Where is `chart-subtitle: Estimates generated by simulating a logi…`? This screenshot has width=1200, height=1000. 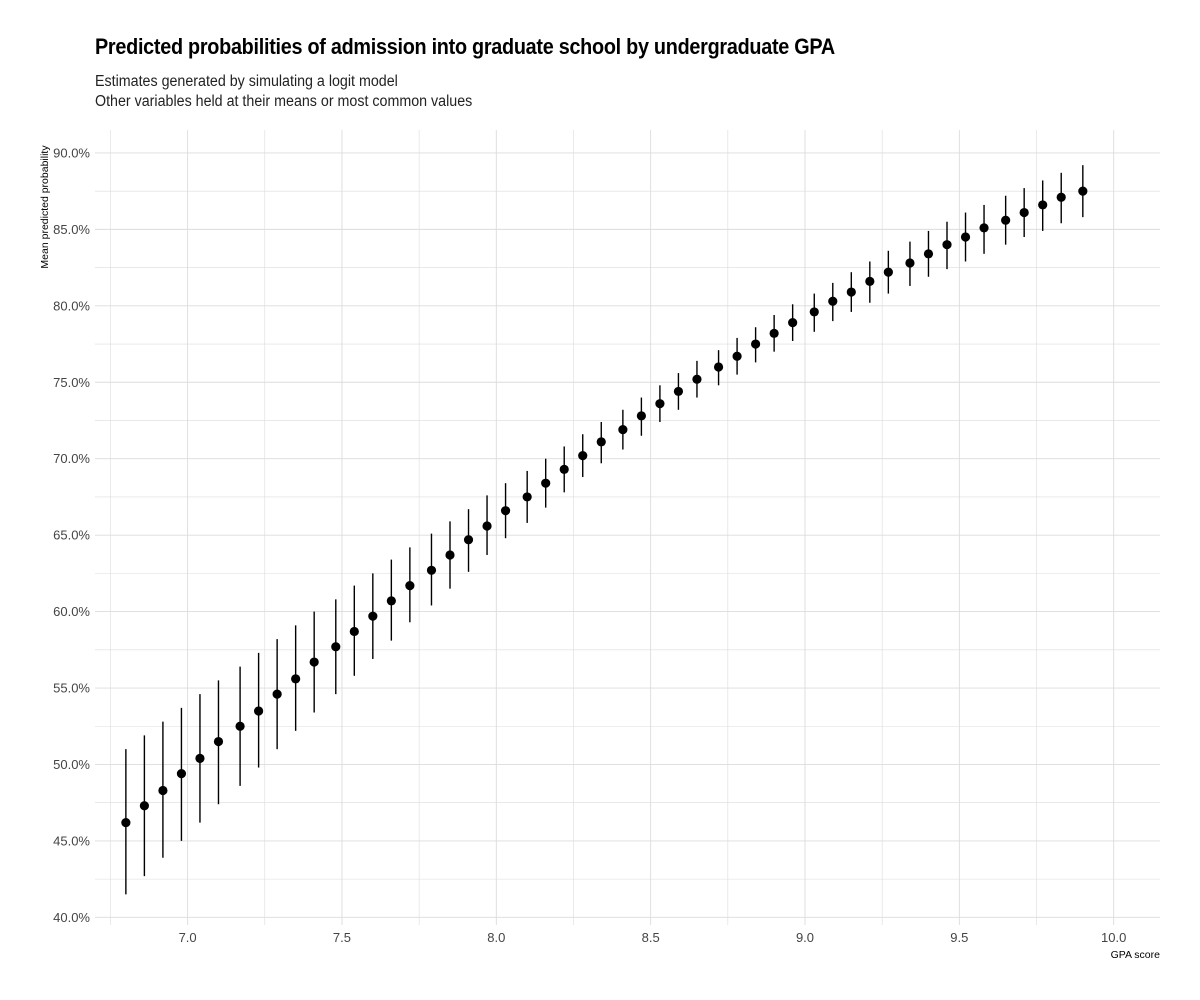 chart-subtitle: Estimates generated by simulating a logi… is located at coordinates (283, 92).